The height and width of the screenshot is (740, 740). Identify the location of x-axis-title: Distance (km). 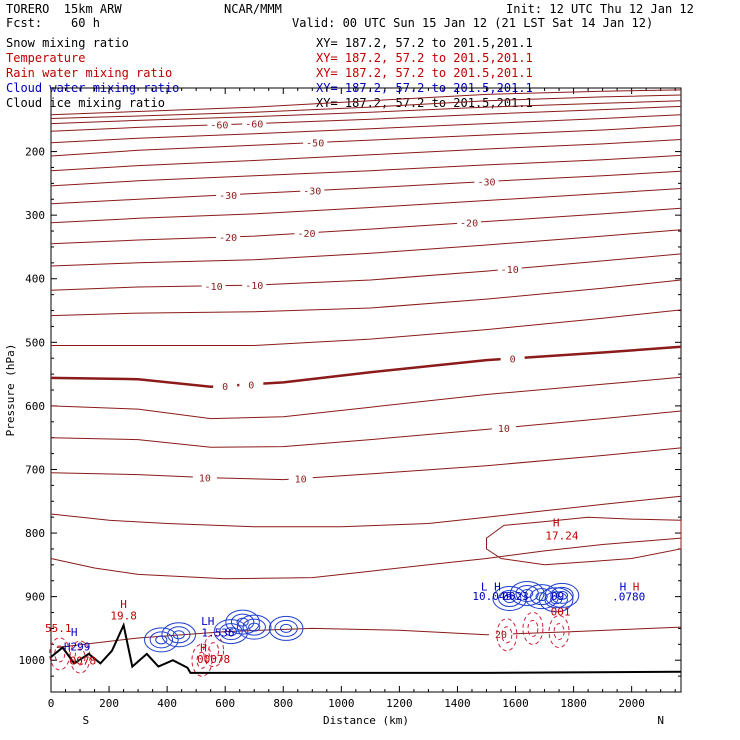
(366, 720).